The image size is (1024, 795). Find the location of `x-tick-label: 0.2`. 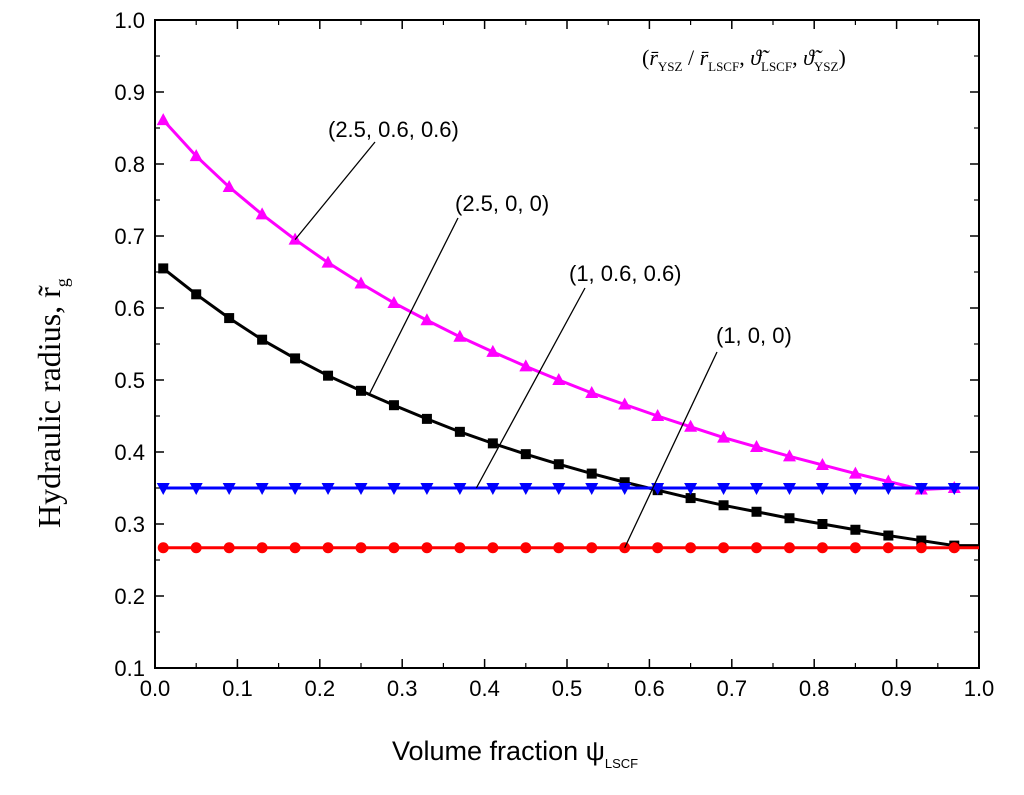

x-tick-label: 0.2 is located at coordinates (320, 688).